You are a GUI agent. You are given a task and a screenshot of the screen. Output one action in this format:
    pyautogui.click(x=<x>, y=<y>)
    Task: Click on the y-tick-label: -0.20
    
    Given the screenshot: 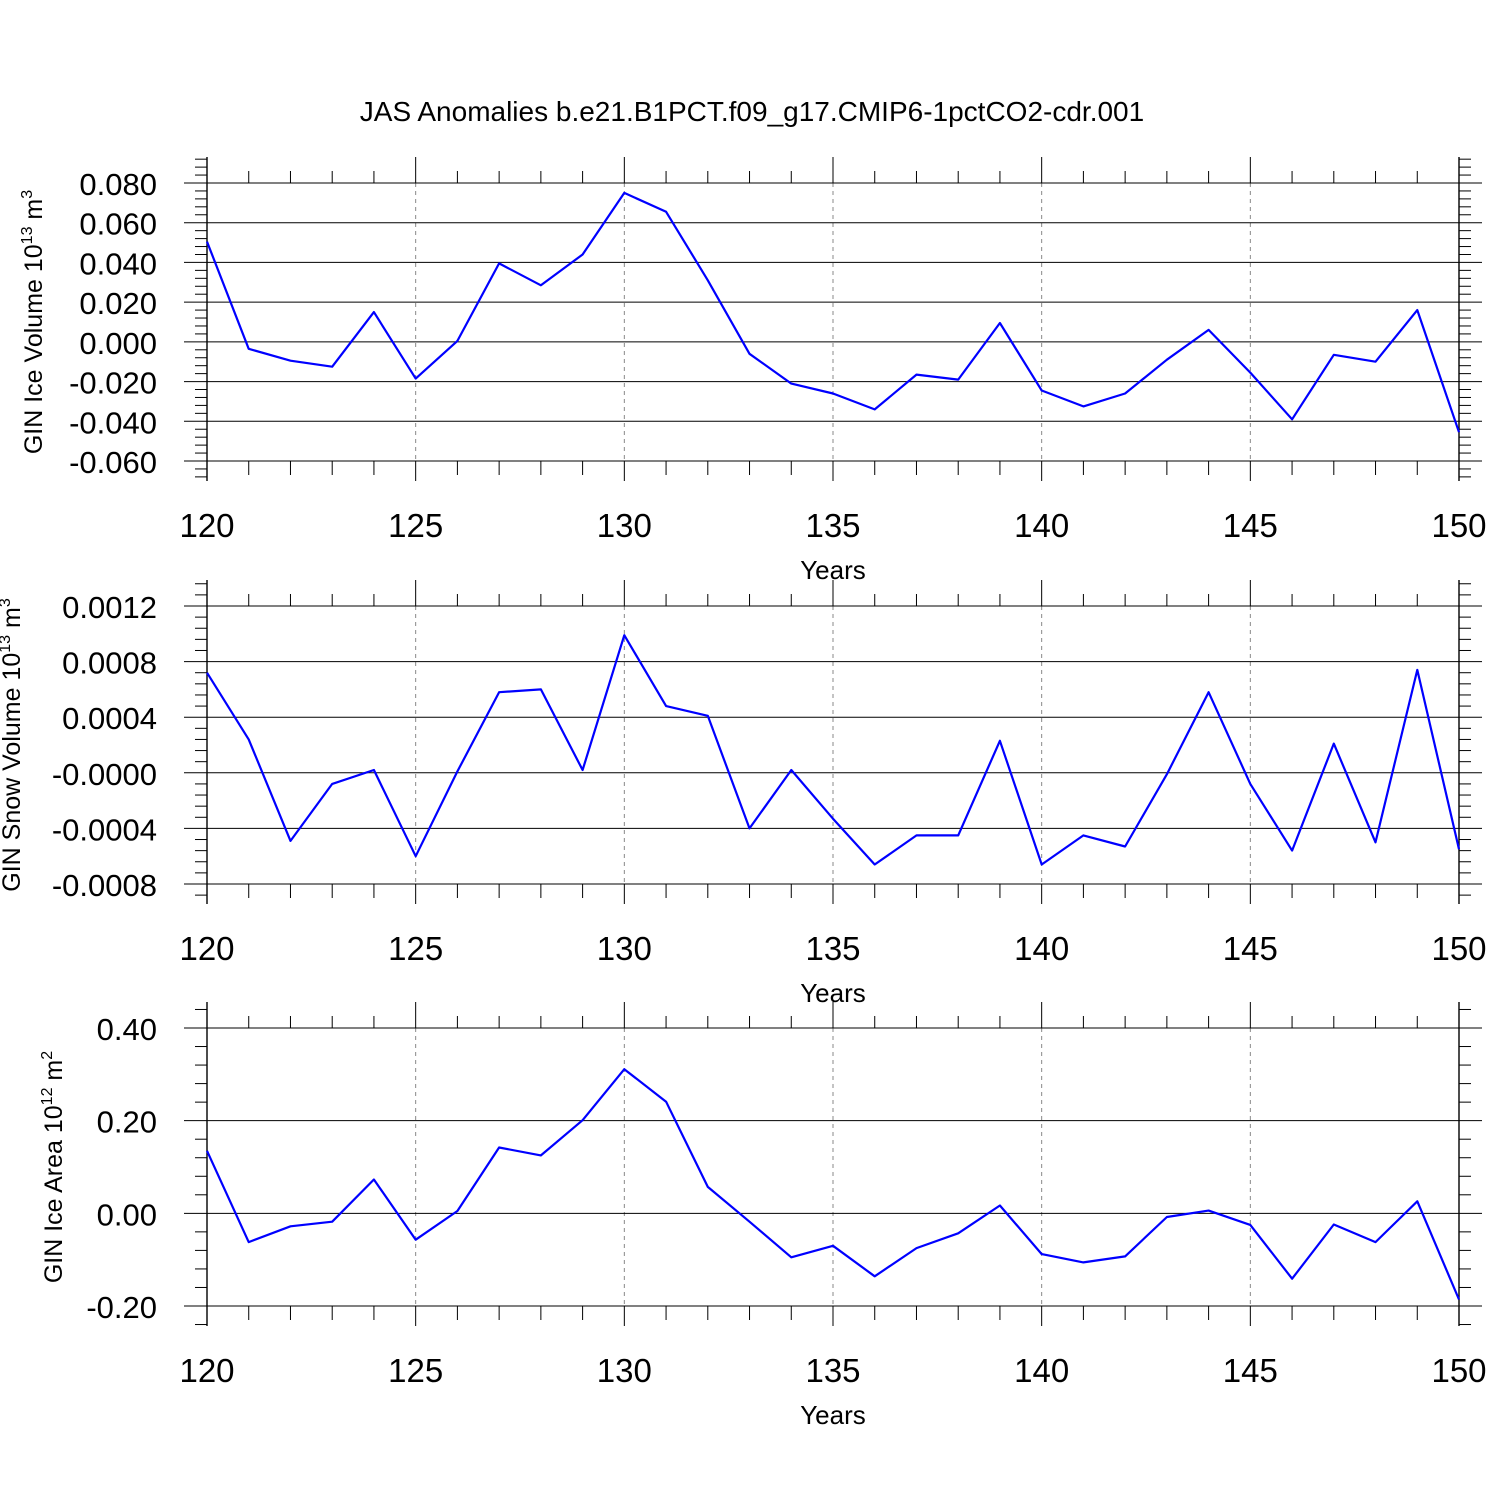 What is the action you would take?
    pyautogui.click(x=121, y=1307)
    